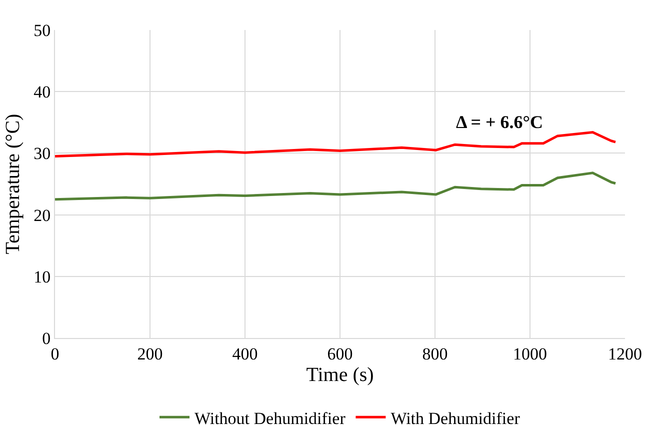 Image resolution: width=654 pixels, height=448 pixels. What do you see at coordinates (42, 276) in the screenshot?
I see `y-tick-label: 10` at bounding box center [42, 276].